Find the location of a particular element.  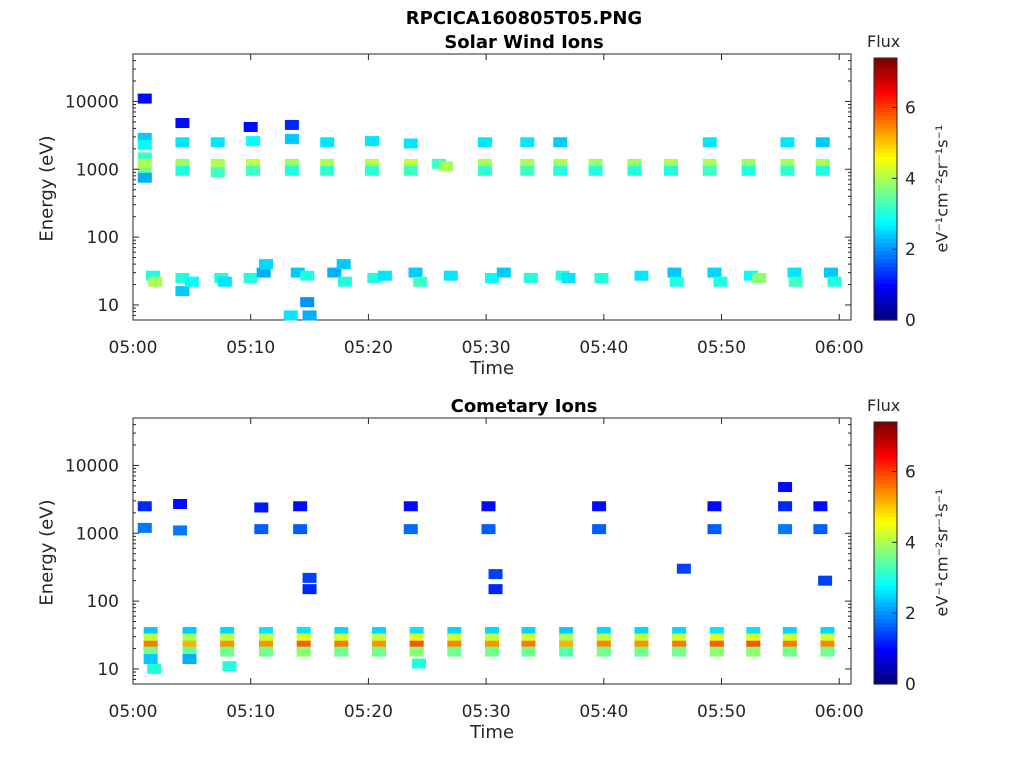

colorbar-label: Flux is located at coordinates (884, 41).